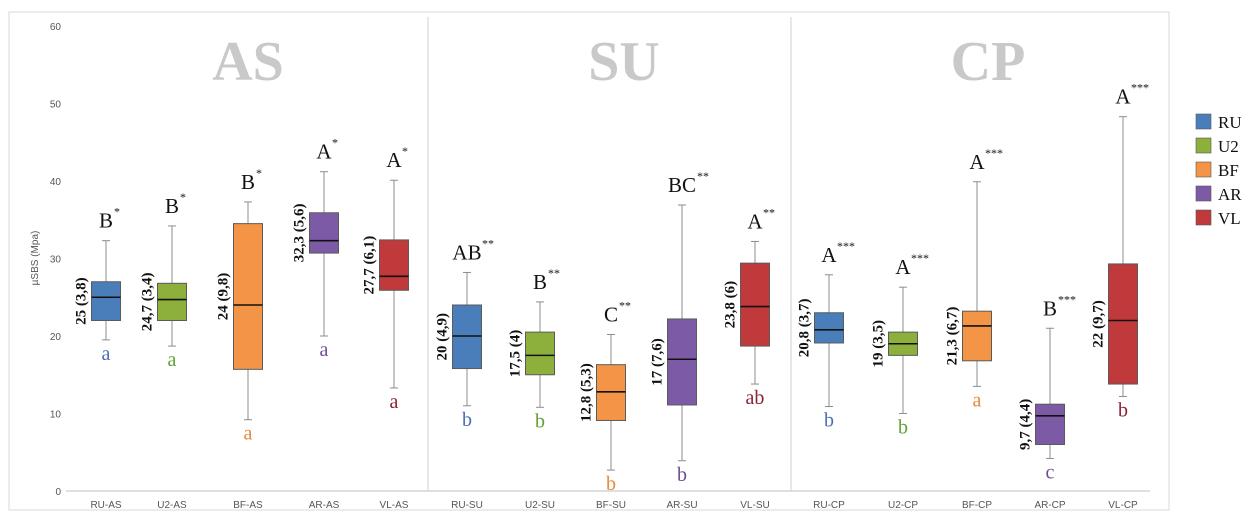  I want to click on group-title-cp: CP, so click(988, 62).